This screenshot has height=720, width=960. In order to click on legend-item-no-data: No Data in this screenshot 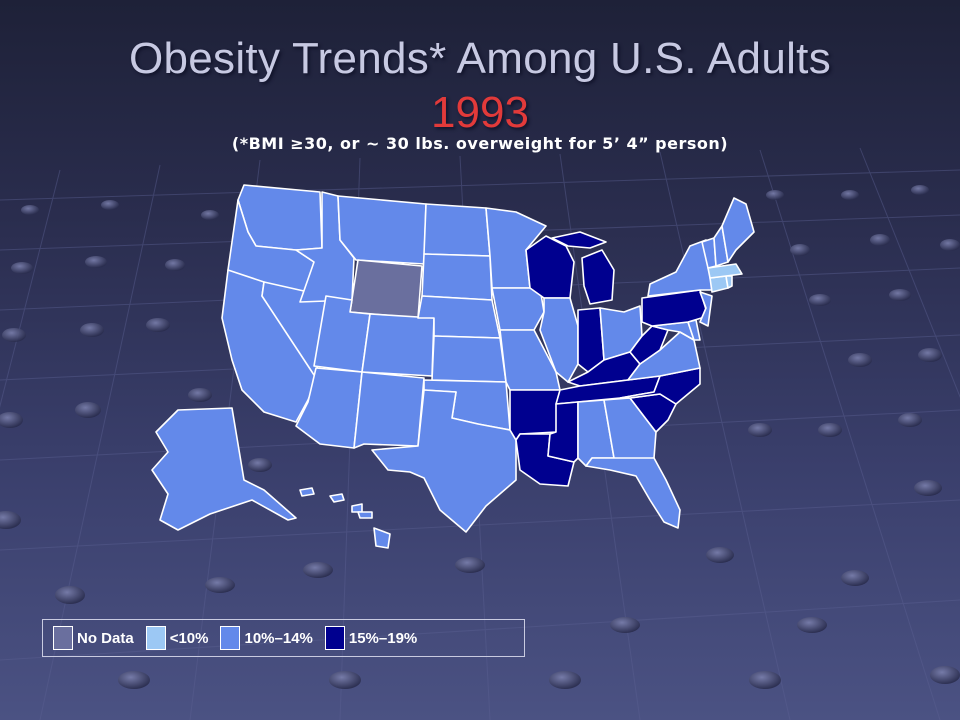, I will do `click(93, 638)`.